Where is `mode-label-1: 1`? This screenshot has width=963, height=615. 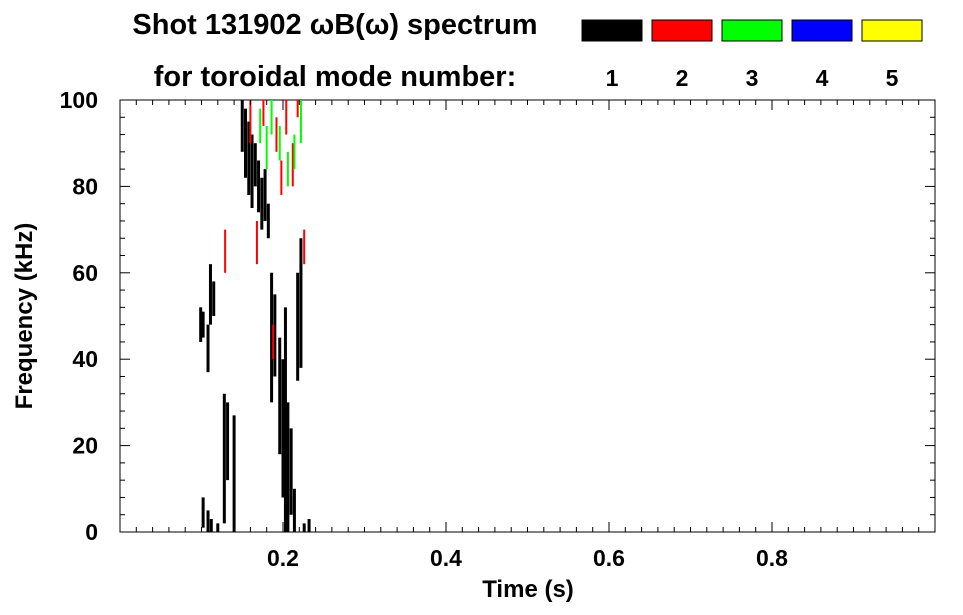
mode-label-1: 1 is located at coordinates (612, 78).